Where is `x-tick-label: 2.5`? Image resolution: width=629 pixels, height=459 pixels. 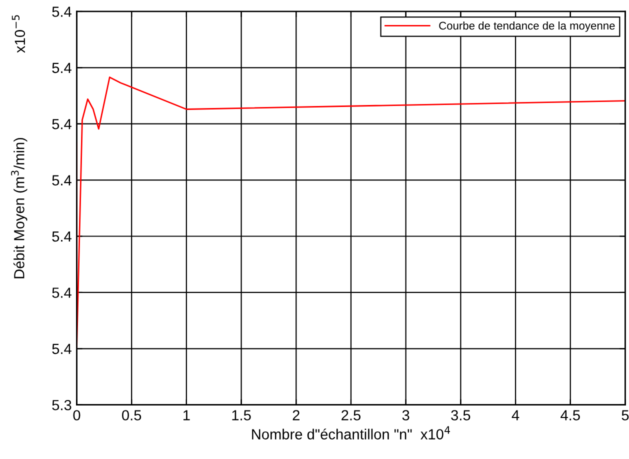 x-tick-label: 2.5 is located at coordinates (351, 415).